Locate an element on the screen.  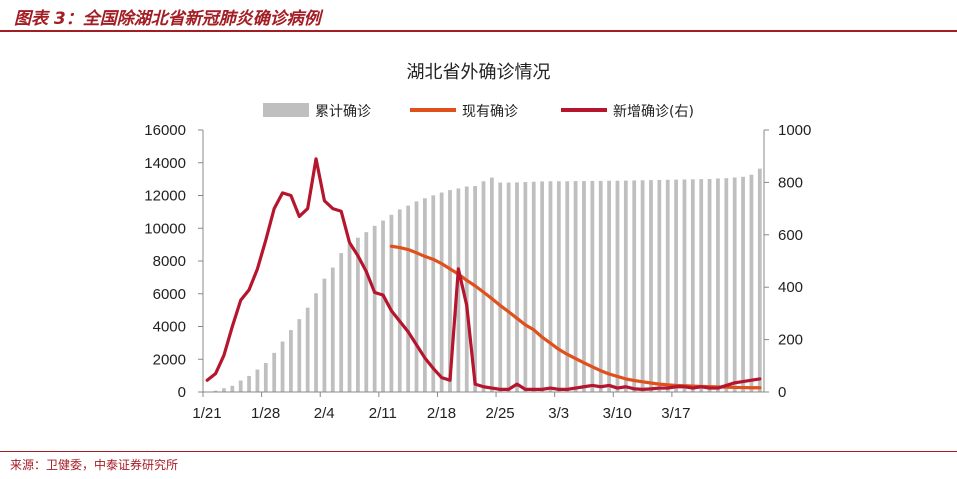
x-tick-label: 2/25 is located at coordinates (499, 413).